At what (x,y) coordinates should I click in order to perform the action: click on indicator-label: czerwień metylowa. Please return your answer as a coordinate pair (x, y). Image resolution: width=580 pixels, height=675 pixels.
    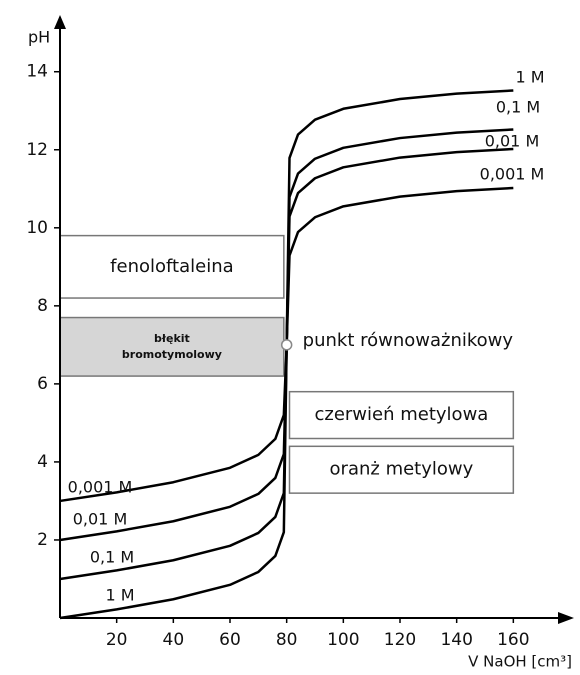
    Looking at the image, I should click on (401, 414).